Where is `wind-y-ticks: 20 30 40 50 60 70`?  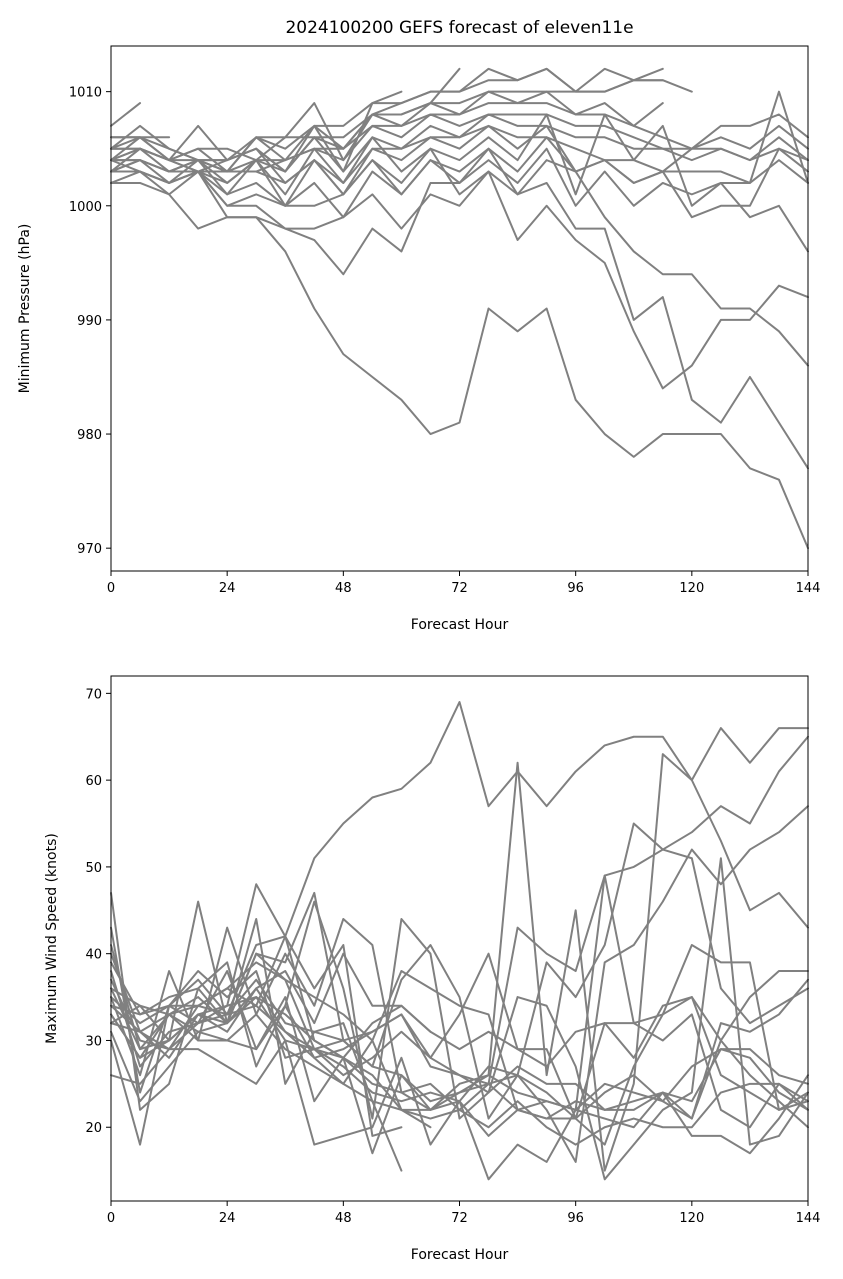
wind-y-ticks: 20 30 40 50 60 70 is located at coordinates (98, 911).